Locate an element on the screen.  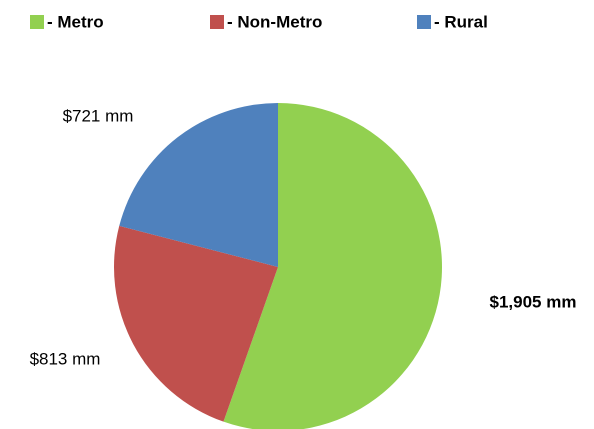
data-label: $721 mm is located at coordinates (98, 115).